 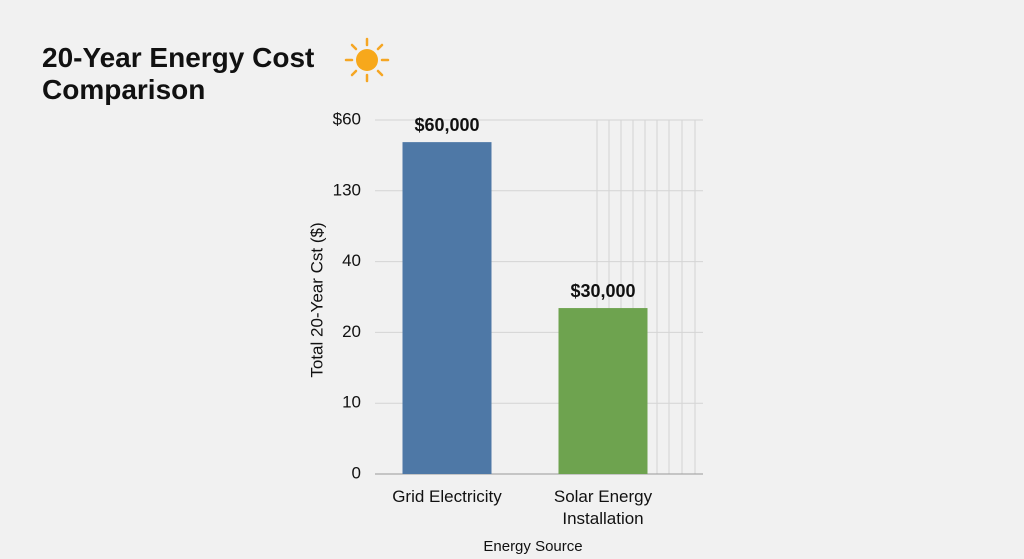 I want to click on decorative-grid, so click(x=646, y=297).